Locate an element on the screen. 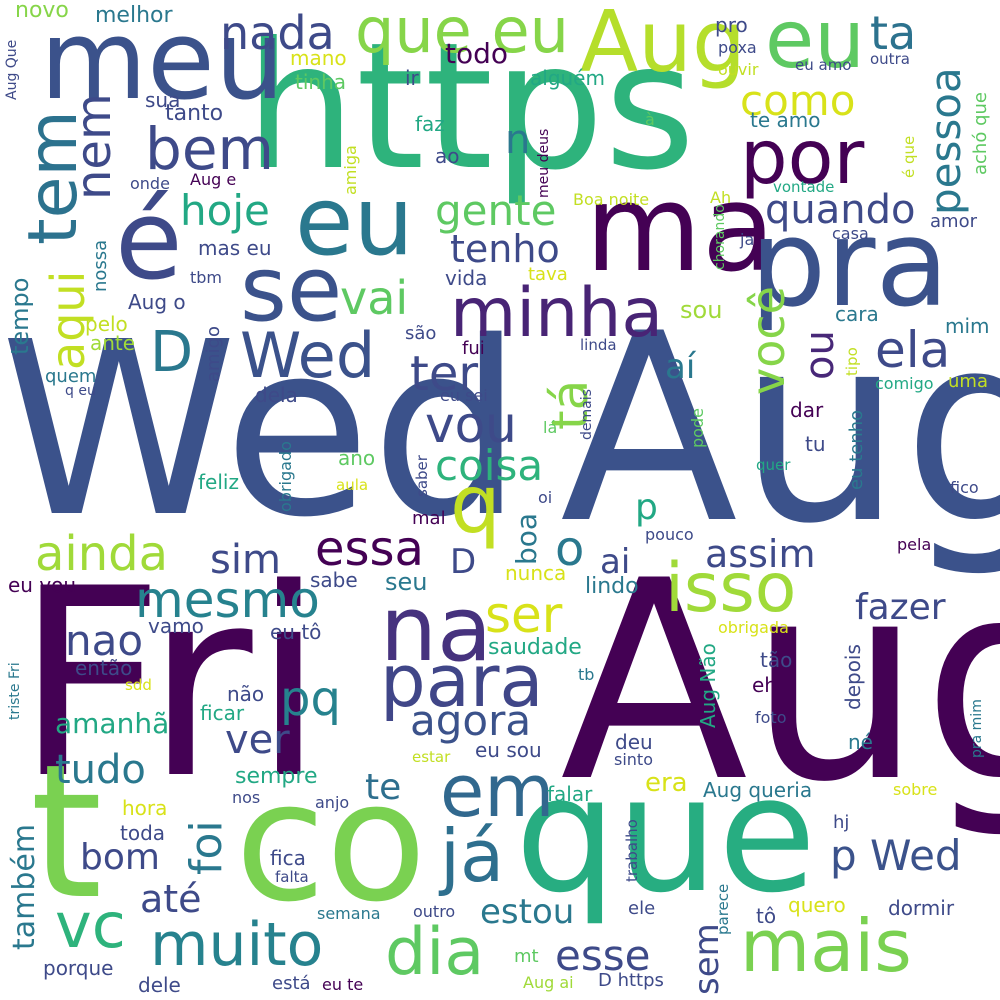 The width and height of the screenshot is (1000, 1000). word: dormir is located at coordinates (921, 908).